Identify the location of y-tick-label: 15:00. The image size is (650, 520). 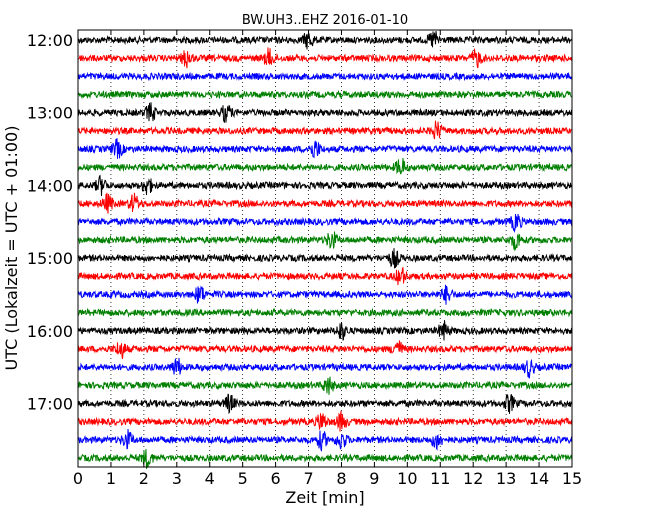
(50, 258).